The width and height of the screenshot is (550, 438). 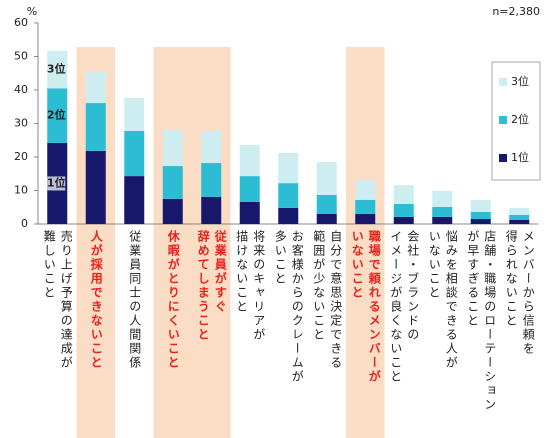 I want to click on y-tick-label: 30, so click(x=21, y=123).